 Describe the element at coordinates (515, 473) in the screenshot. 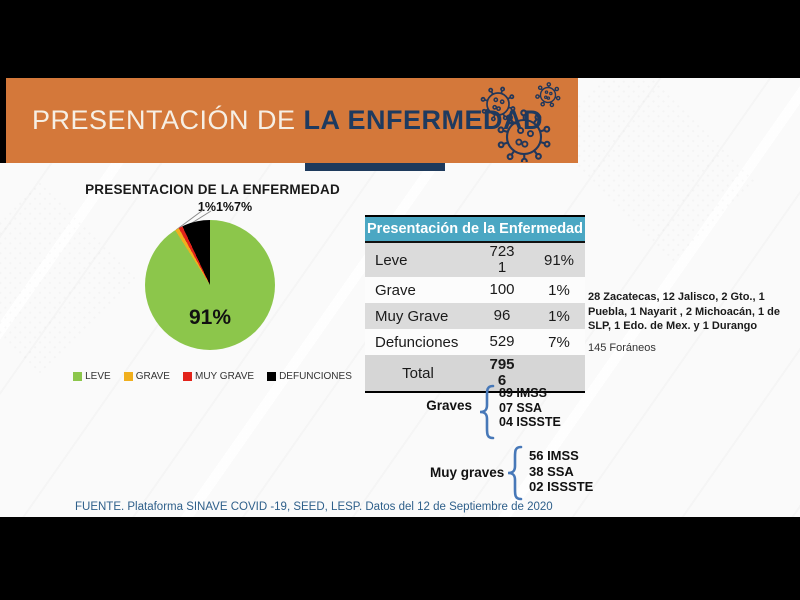

I see `muy-graves-brace` at that location.